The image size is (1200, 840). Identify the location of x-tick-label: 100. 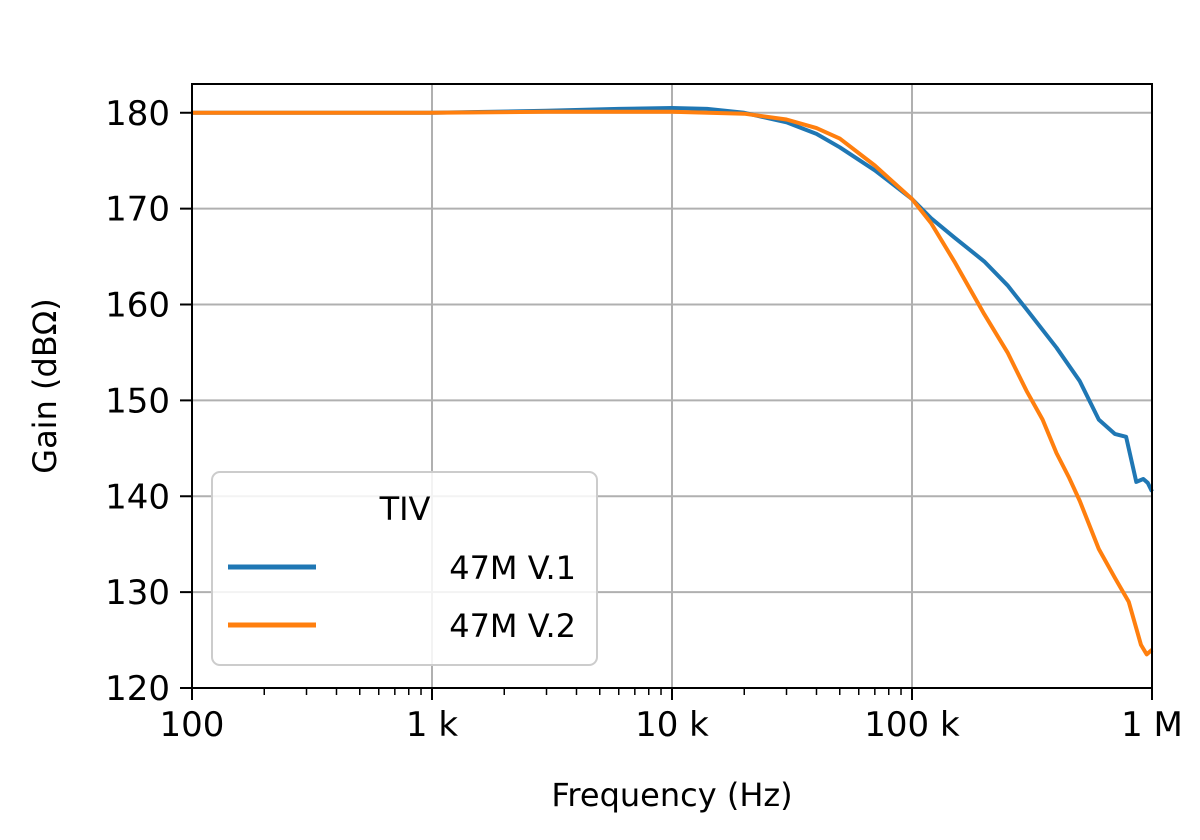
(192, 725).